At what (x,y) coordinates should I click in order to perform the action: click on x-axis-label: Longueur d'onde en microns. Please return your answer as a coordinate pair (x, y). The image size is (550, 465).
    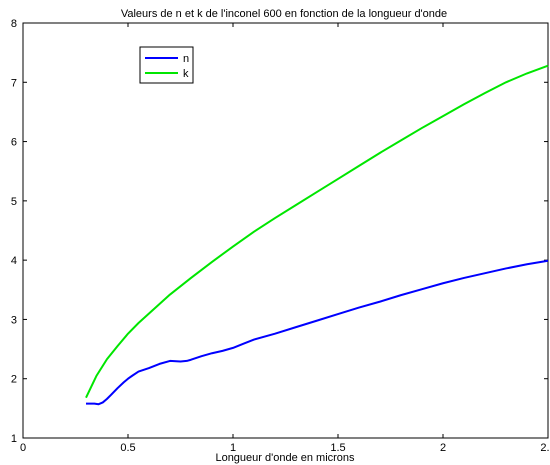
    Looking at the image, I should click on (285, 458).